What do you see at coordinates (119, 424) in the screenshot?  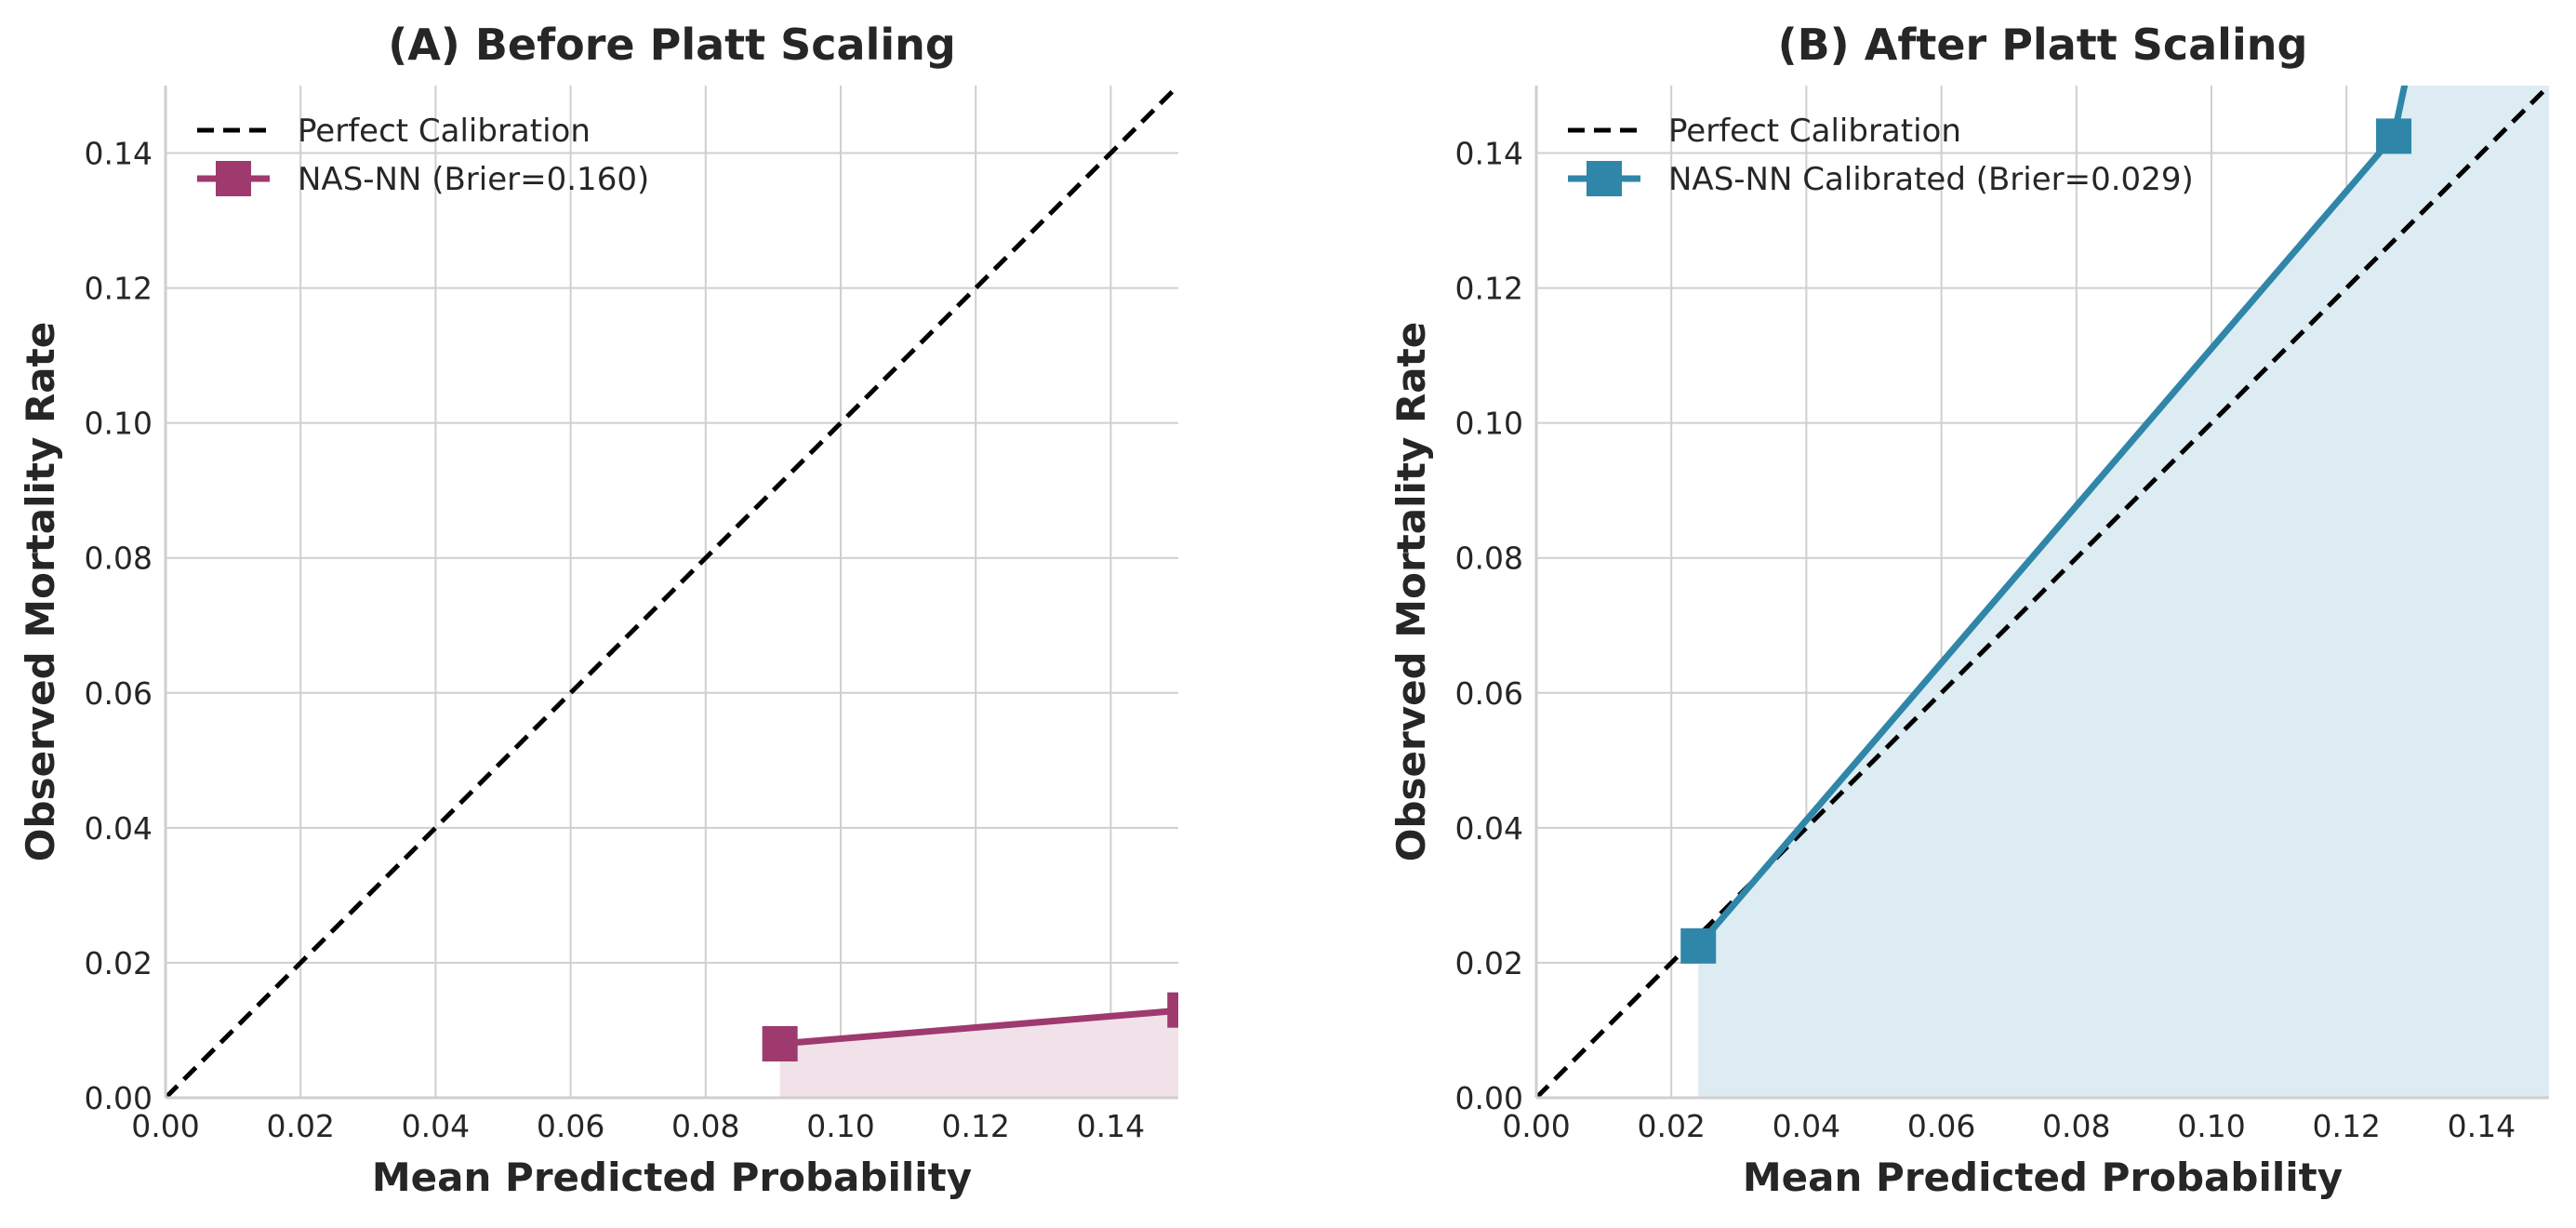 I see `panel-a-ytick-5: 0.10` at bounding box center [119, 424].